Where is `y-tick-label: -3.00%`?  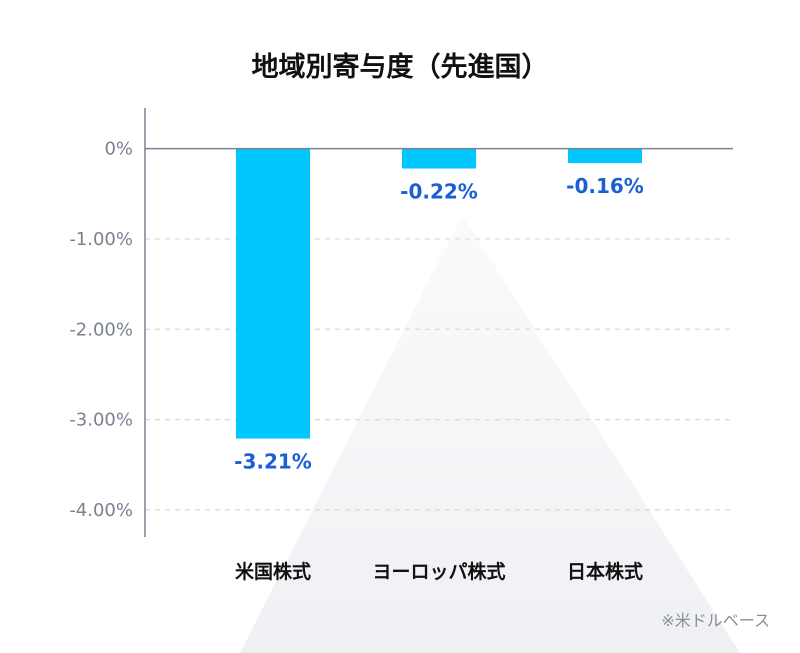 y-tick-label: -3.00% is located at coordinates (101, 420).